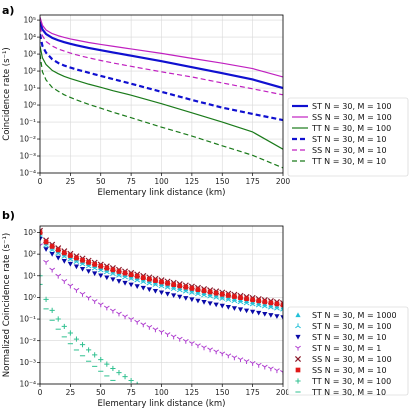  I want to click on y-tick-label: 10⁻¹, so click(27, 319).